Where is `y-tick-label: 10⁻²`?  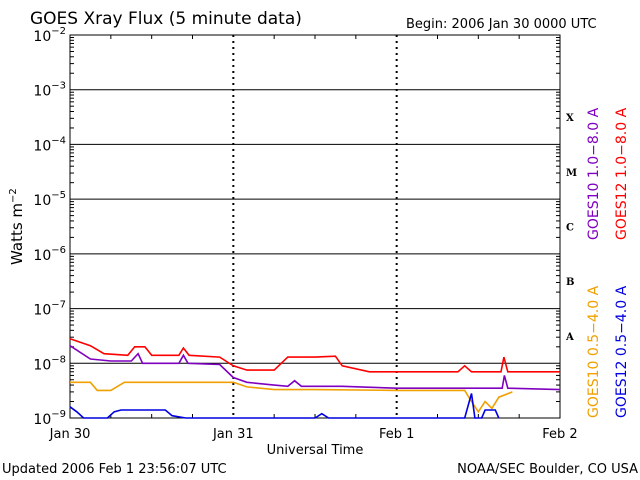 y-tick-label: 10⁻² is located at coordinates (49, 35).